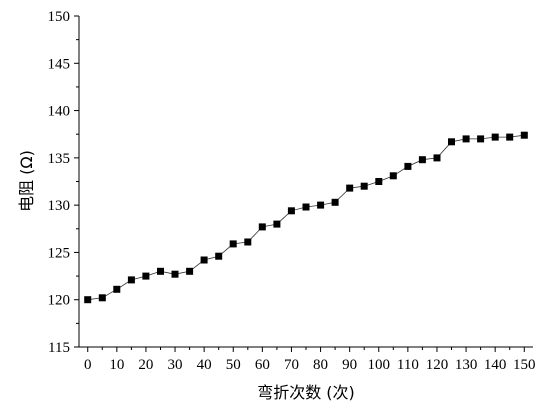 This screenshot has height=408, width=546. What do you see at coordinates (63, 182) in the screenshot?
I see `y-axis-ticks: 115 120 125 130 135 140 145 150` at bounding box center [63, 182].